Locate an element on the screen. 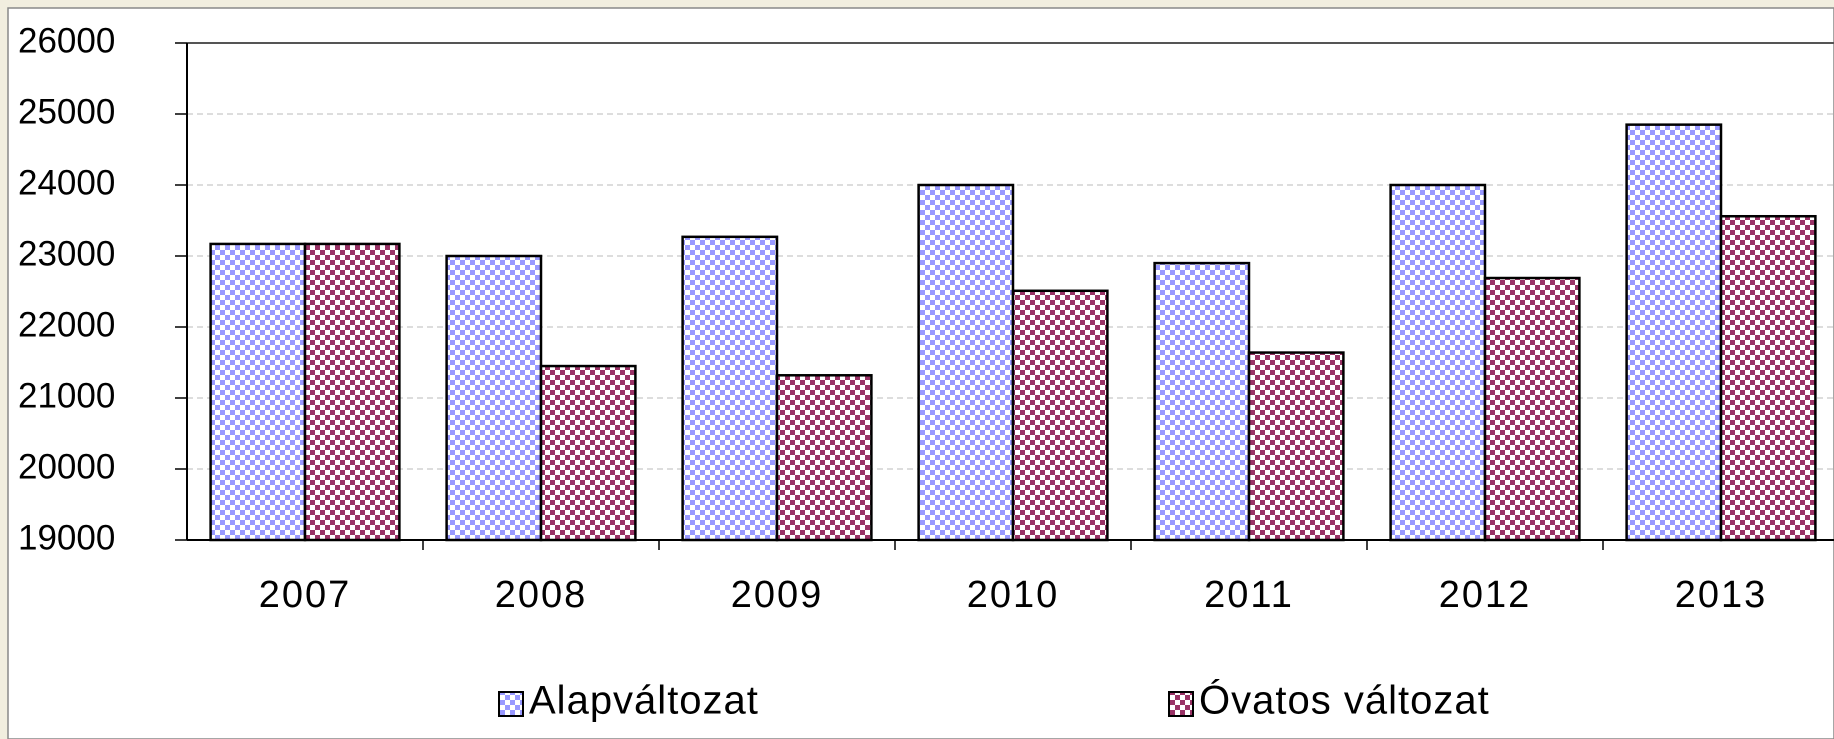  y-tick-label: 23000 is located at coordinates (66, 253).